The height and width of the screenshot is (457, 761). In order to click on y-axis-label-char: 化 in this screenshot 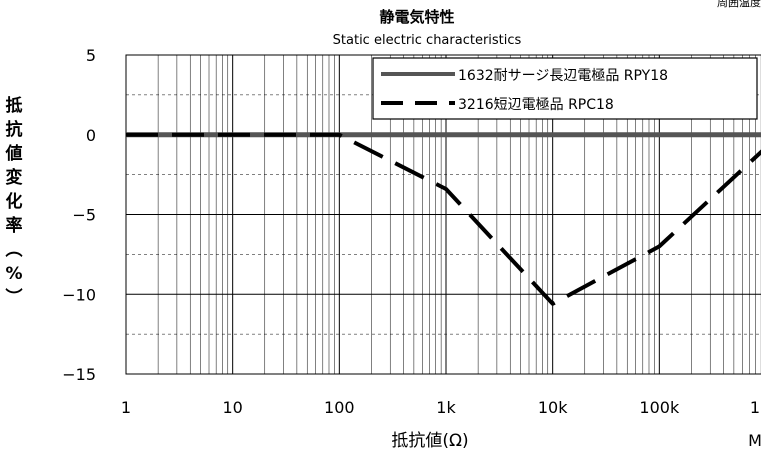, I will do `click(14, 201)`.